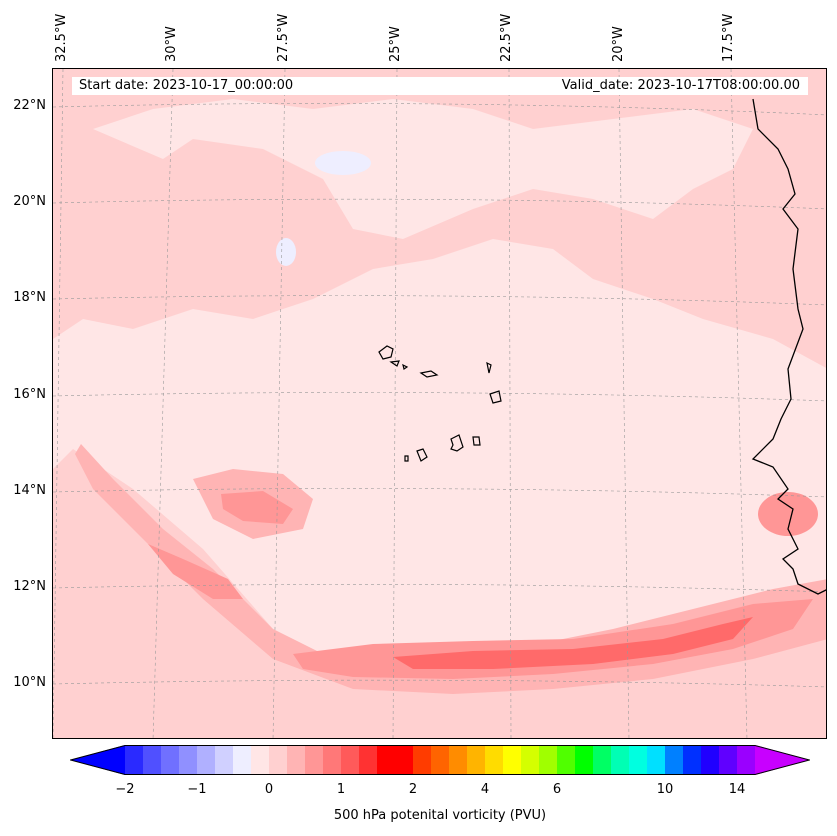 The image size is (837, 836). Describe the element at coordinates (680, 85) in the screenshot. I see `valid-date-label: Valid_date: 2023-10-17T08:00:00.00` at that location.